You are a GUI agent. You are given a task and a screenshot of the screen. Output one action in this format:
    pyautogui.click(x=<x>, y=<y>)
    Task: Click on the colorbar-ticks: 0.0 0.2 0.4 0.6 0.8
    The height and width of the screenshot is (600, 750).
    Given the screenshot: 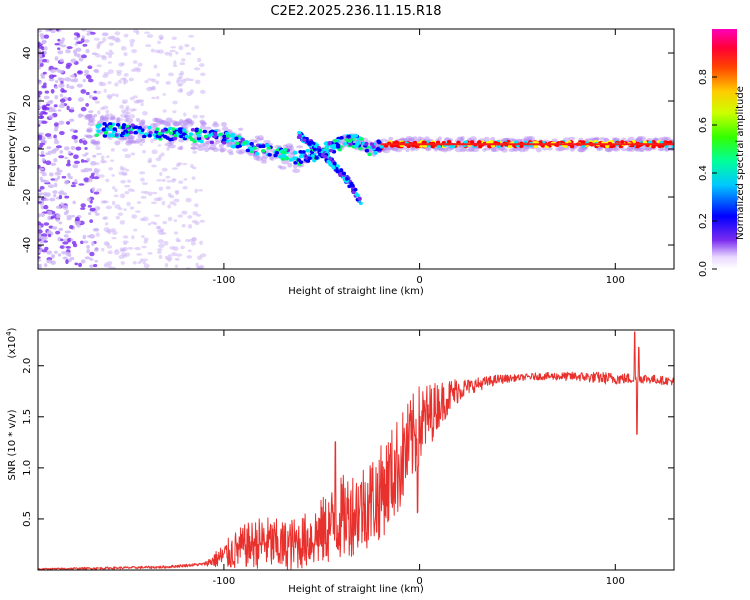 What is the action you would take?
    pyautogui.click(x=707, y=173)
    